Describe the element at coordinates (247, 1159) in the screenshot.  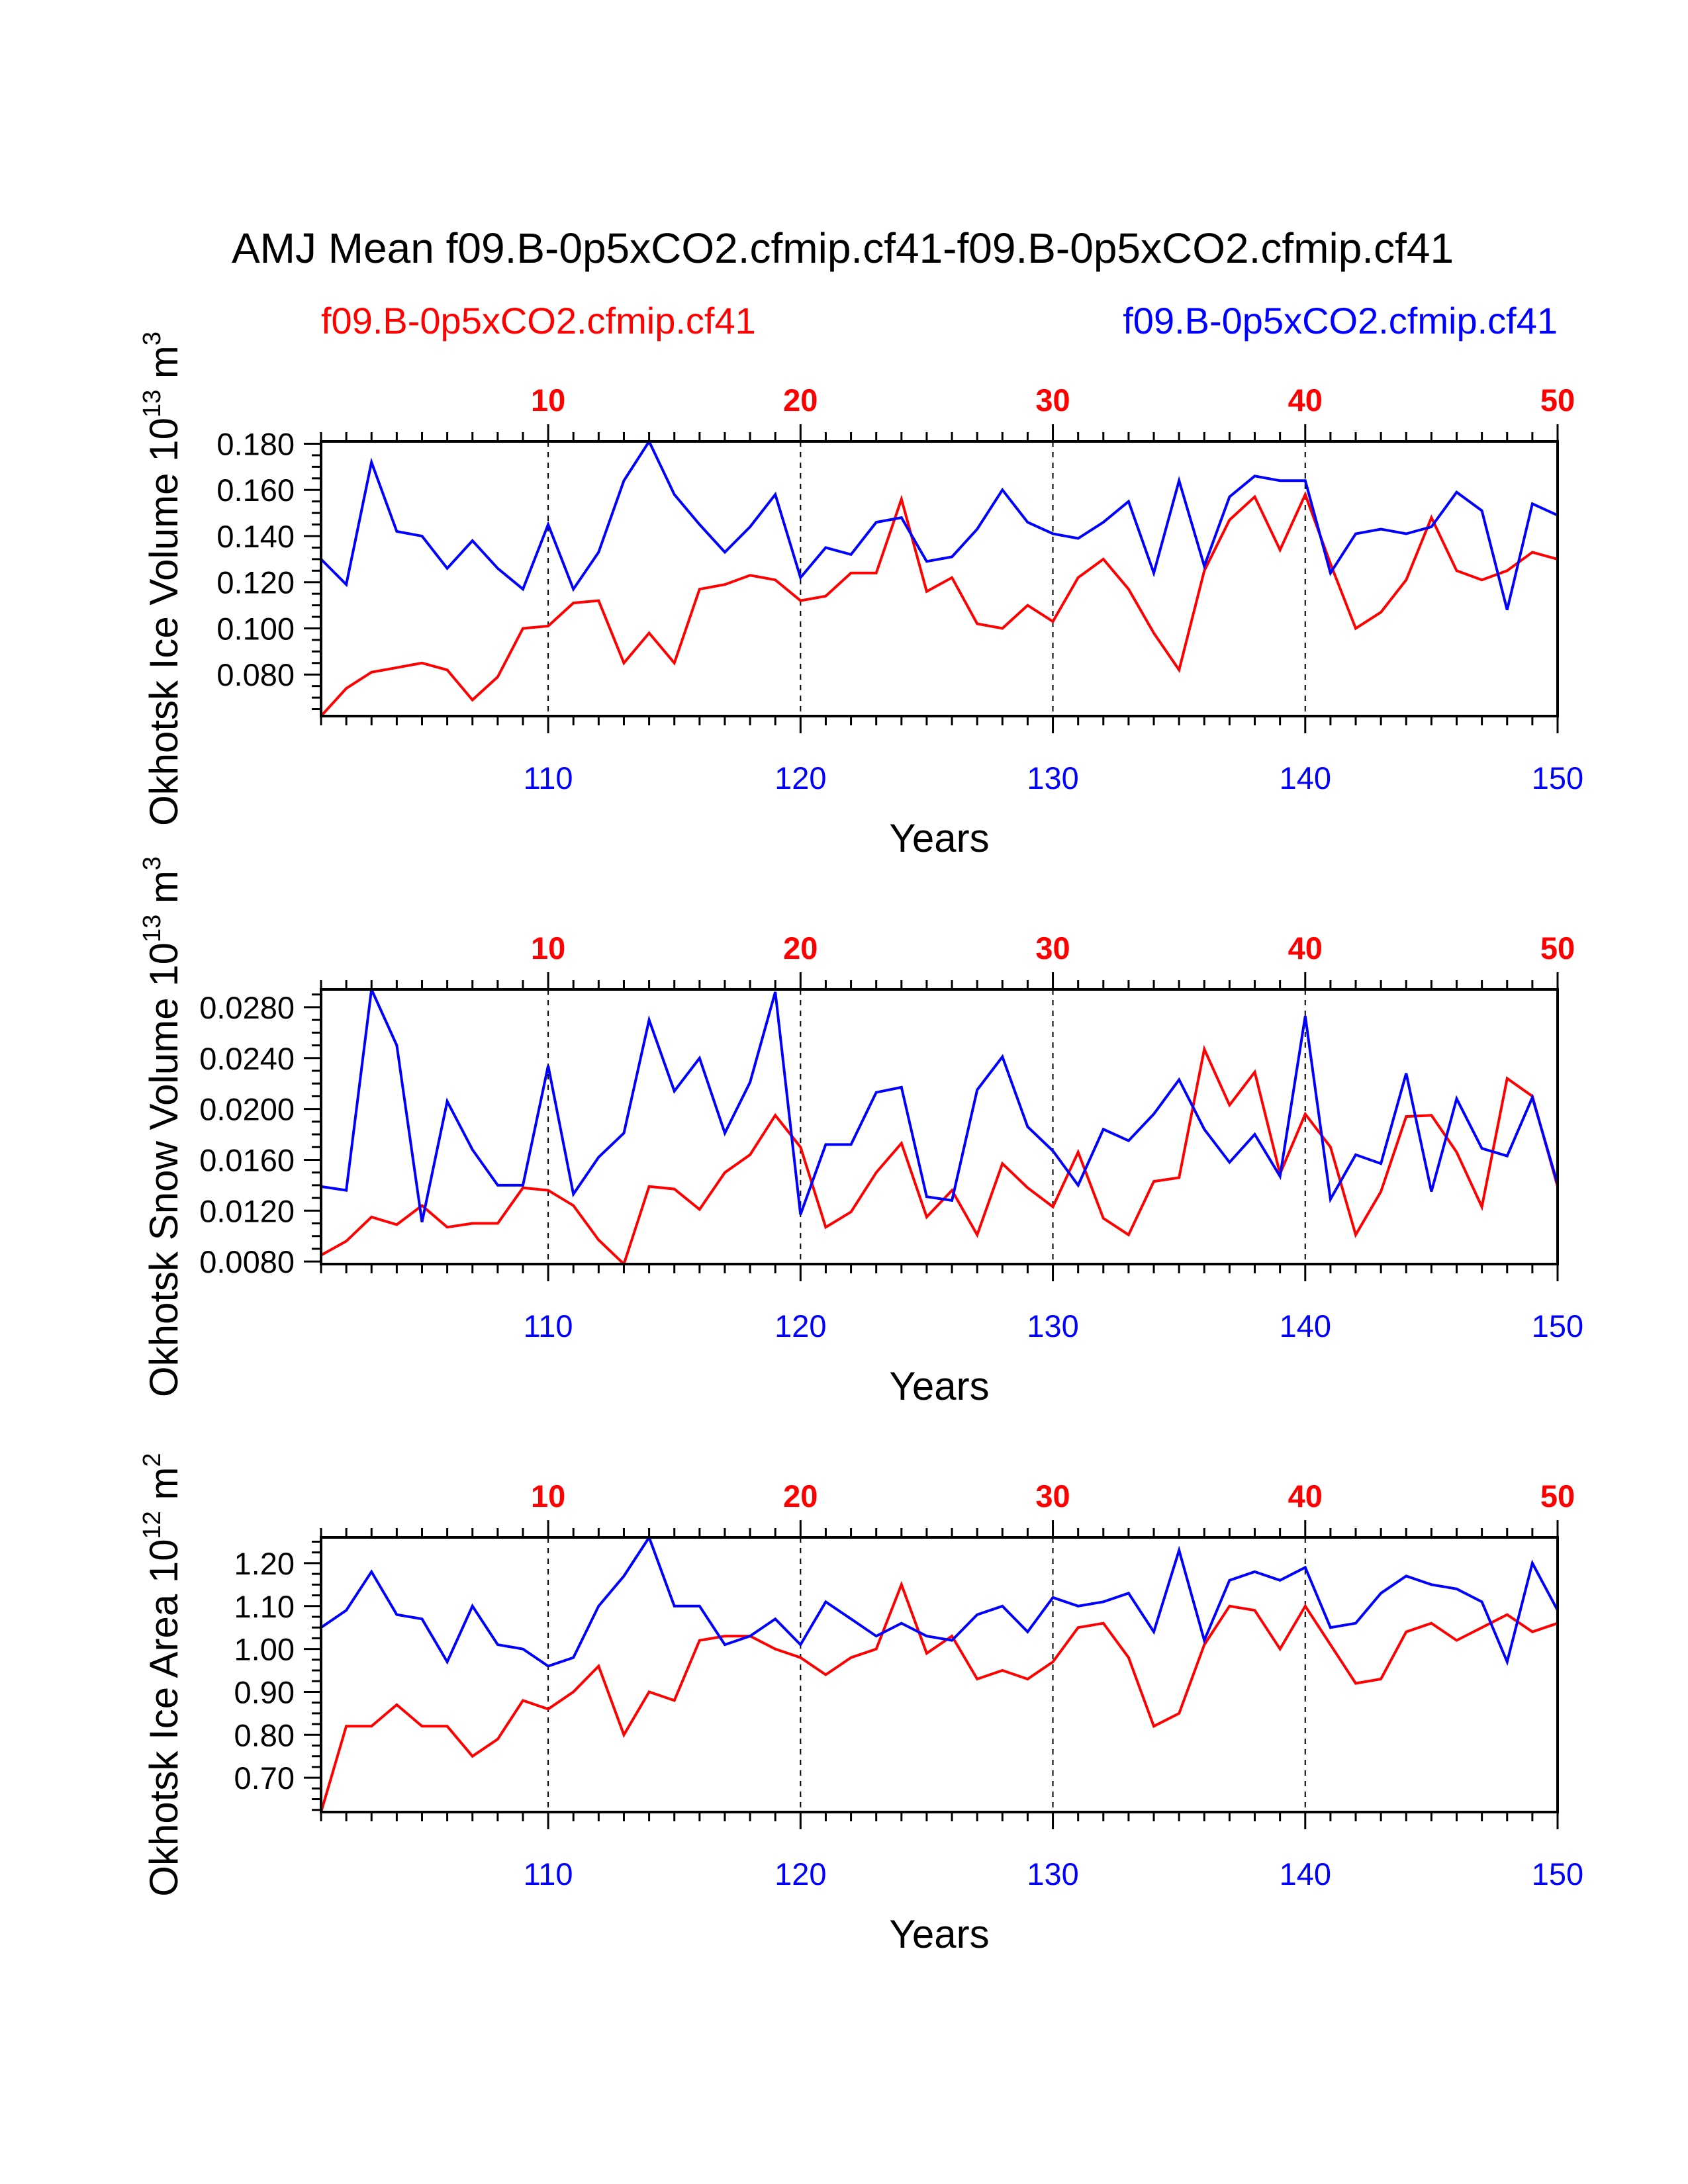
I see `y-tick-label: 0.0160` at that location.